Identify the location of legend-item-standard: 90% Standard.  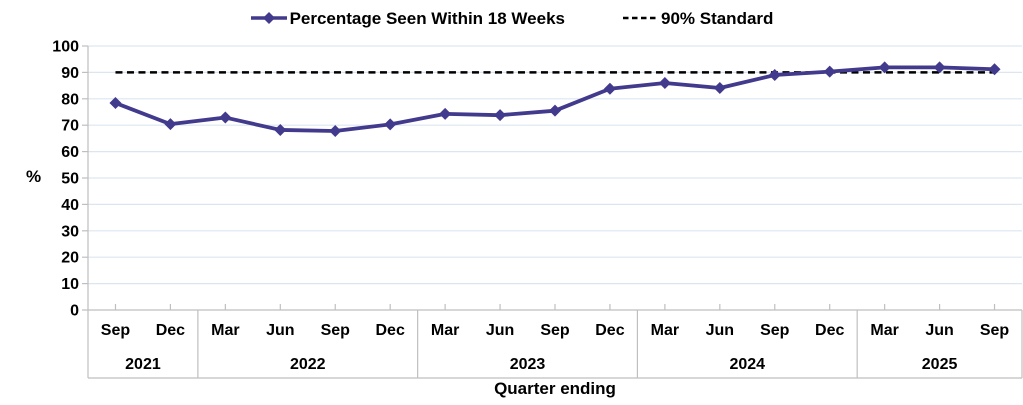
(698, 18).